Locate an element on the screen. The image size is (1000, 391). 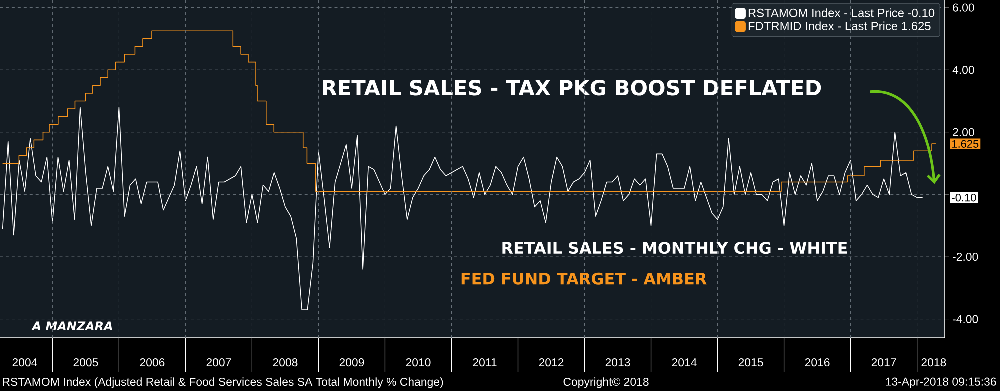
x-tick-label: 2012 is located at coordinates (551, 362).